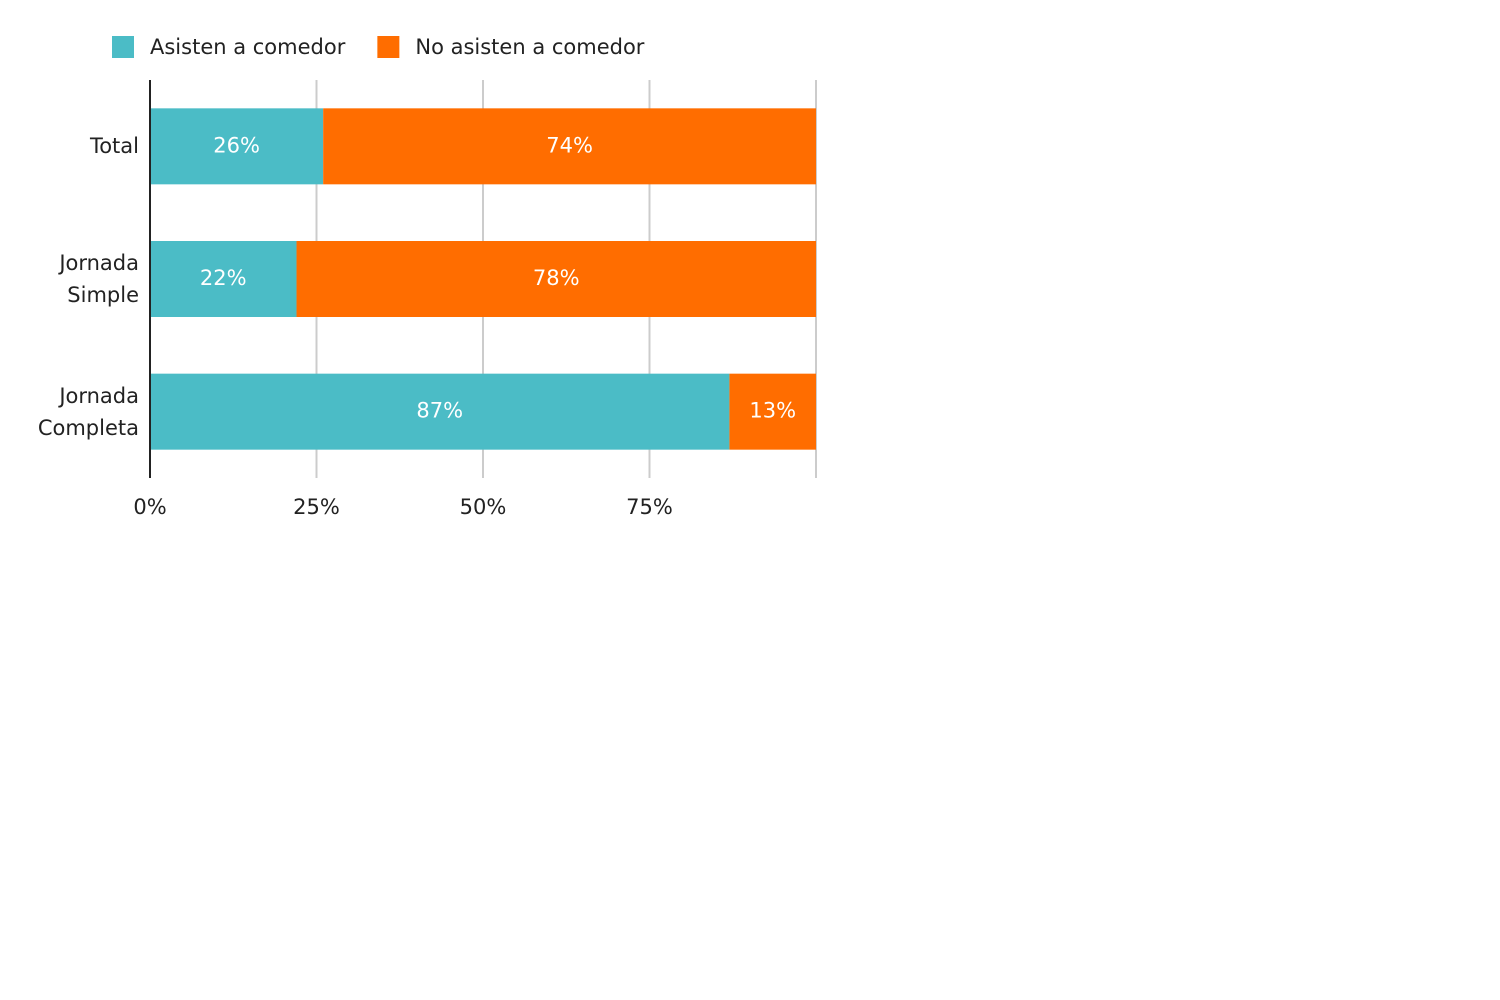 This screenshot has width=1500, height=1000. I want to click on data-label: 13%, so click(772, 411).